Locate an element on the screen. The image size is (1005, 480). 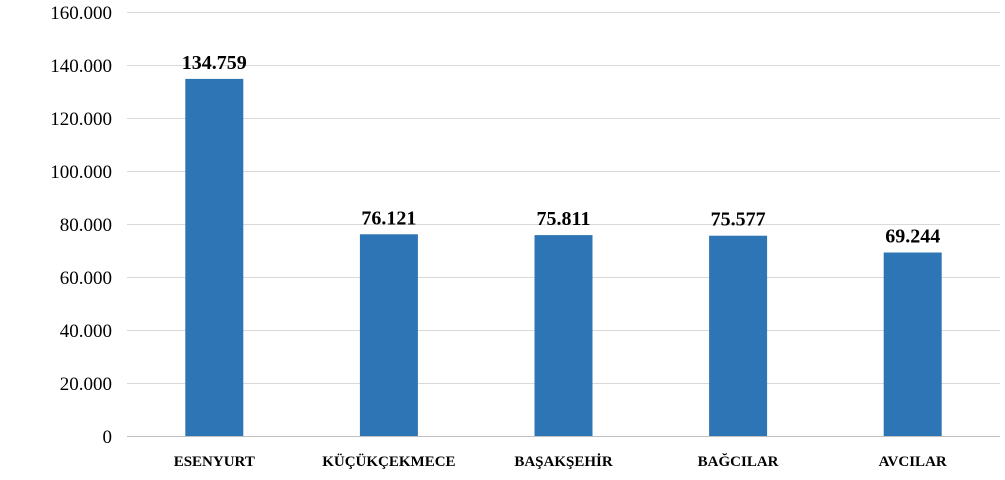
y-tick-label: 160.000 is located at coordinates (81, 13).